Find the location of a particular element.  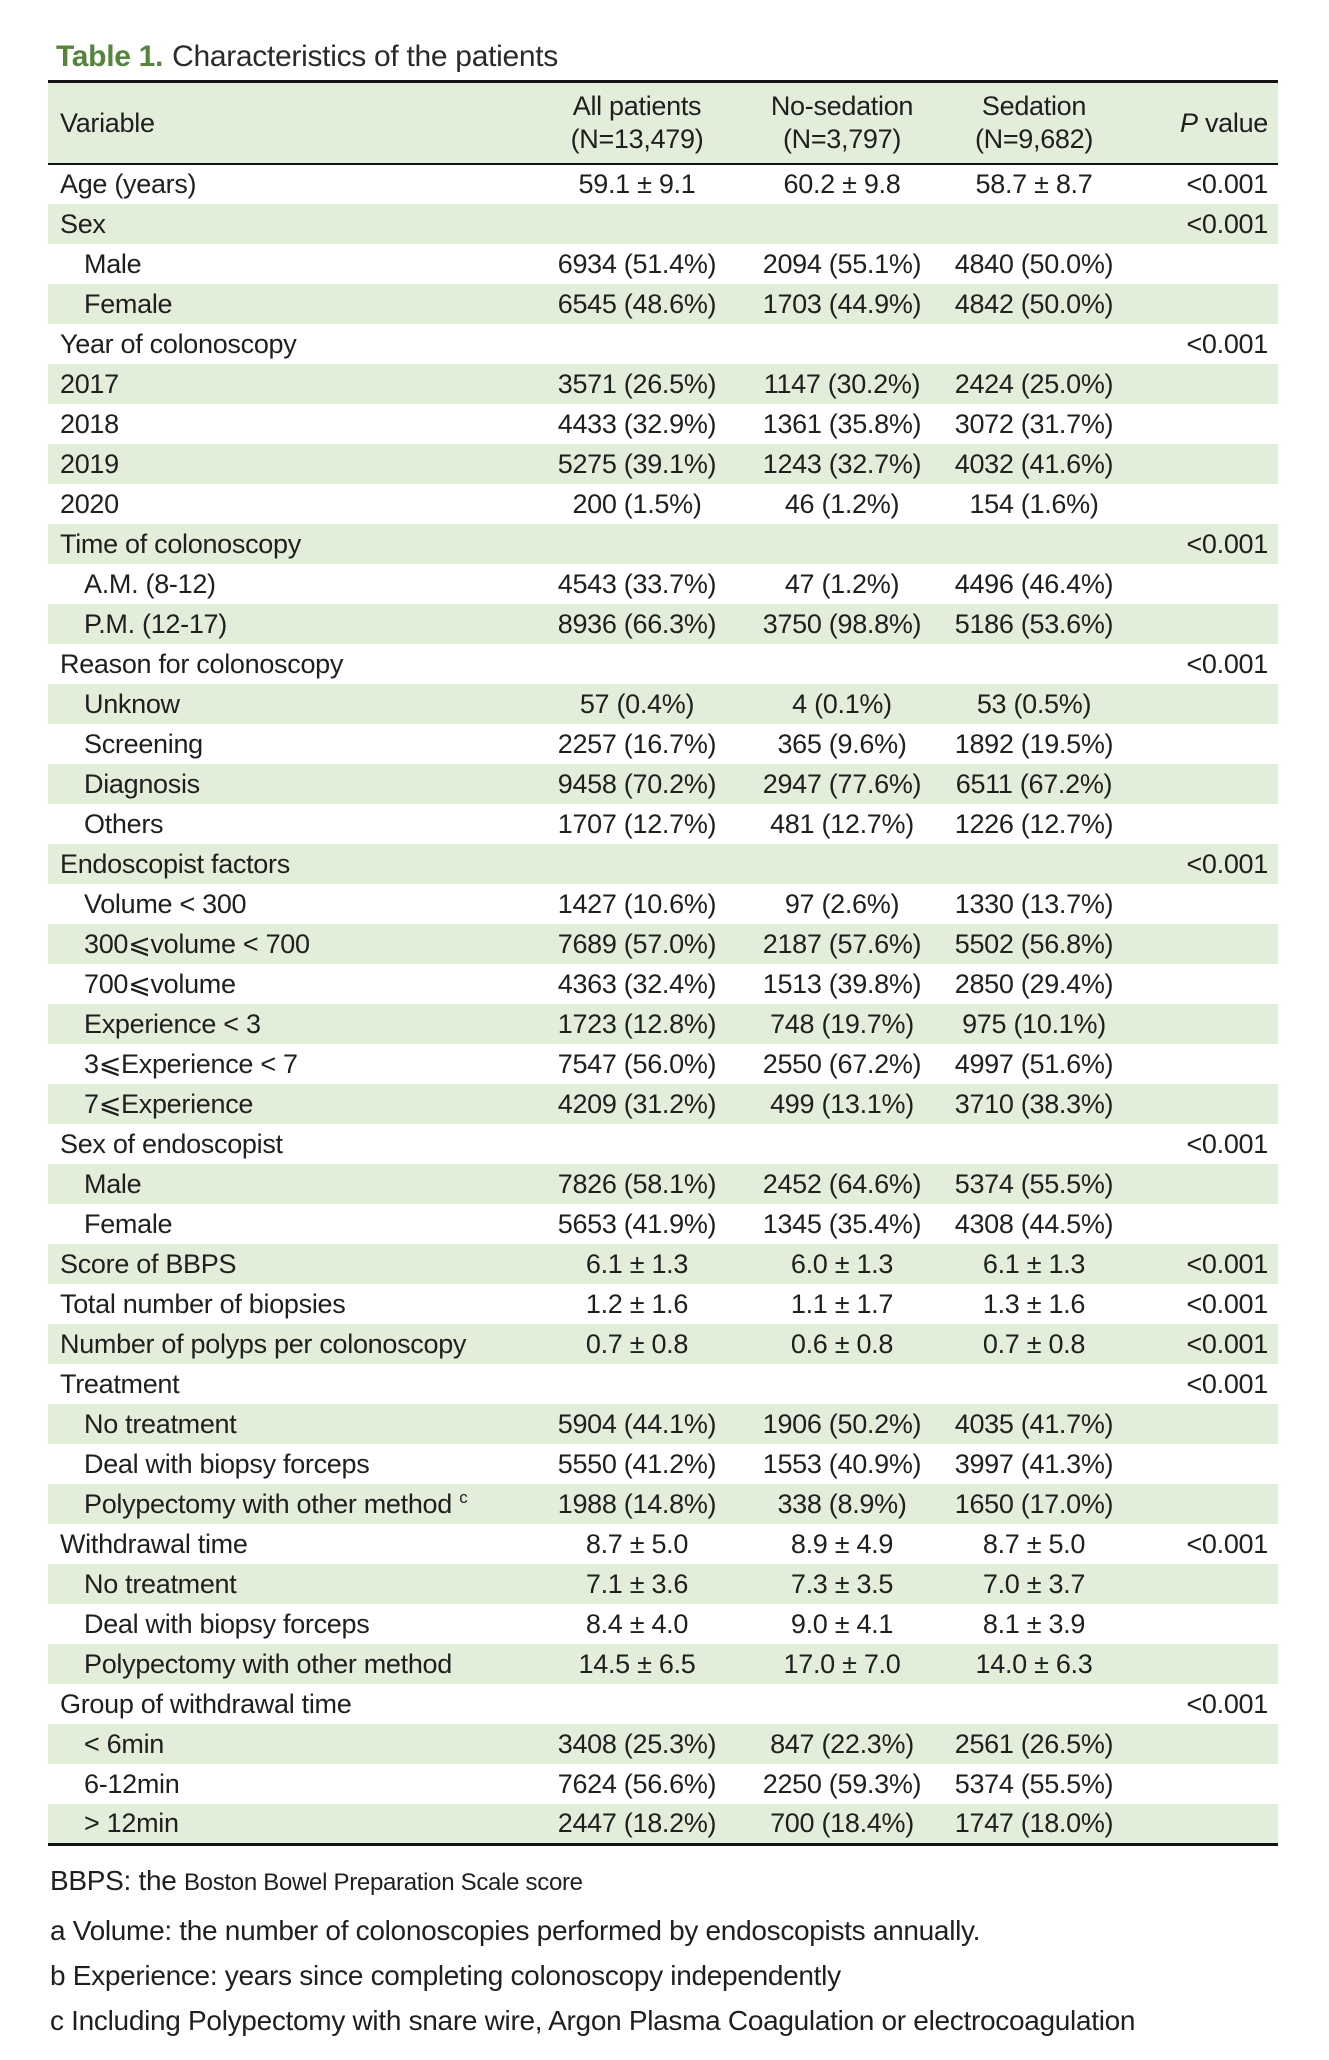

row-label: 2020 is located at coordinates (89, 503).